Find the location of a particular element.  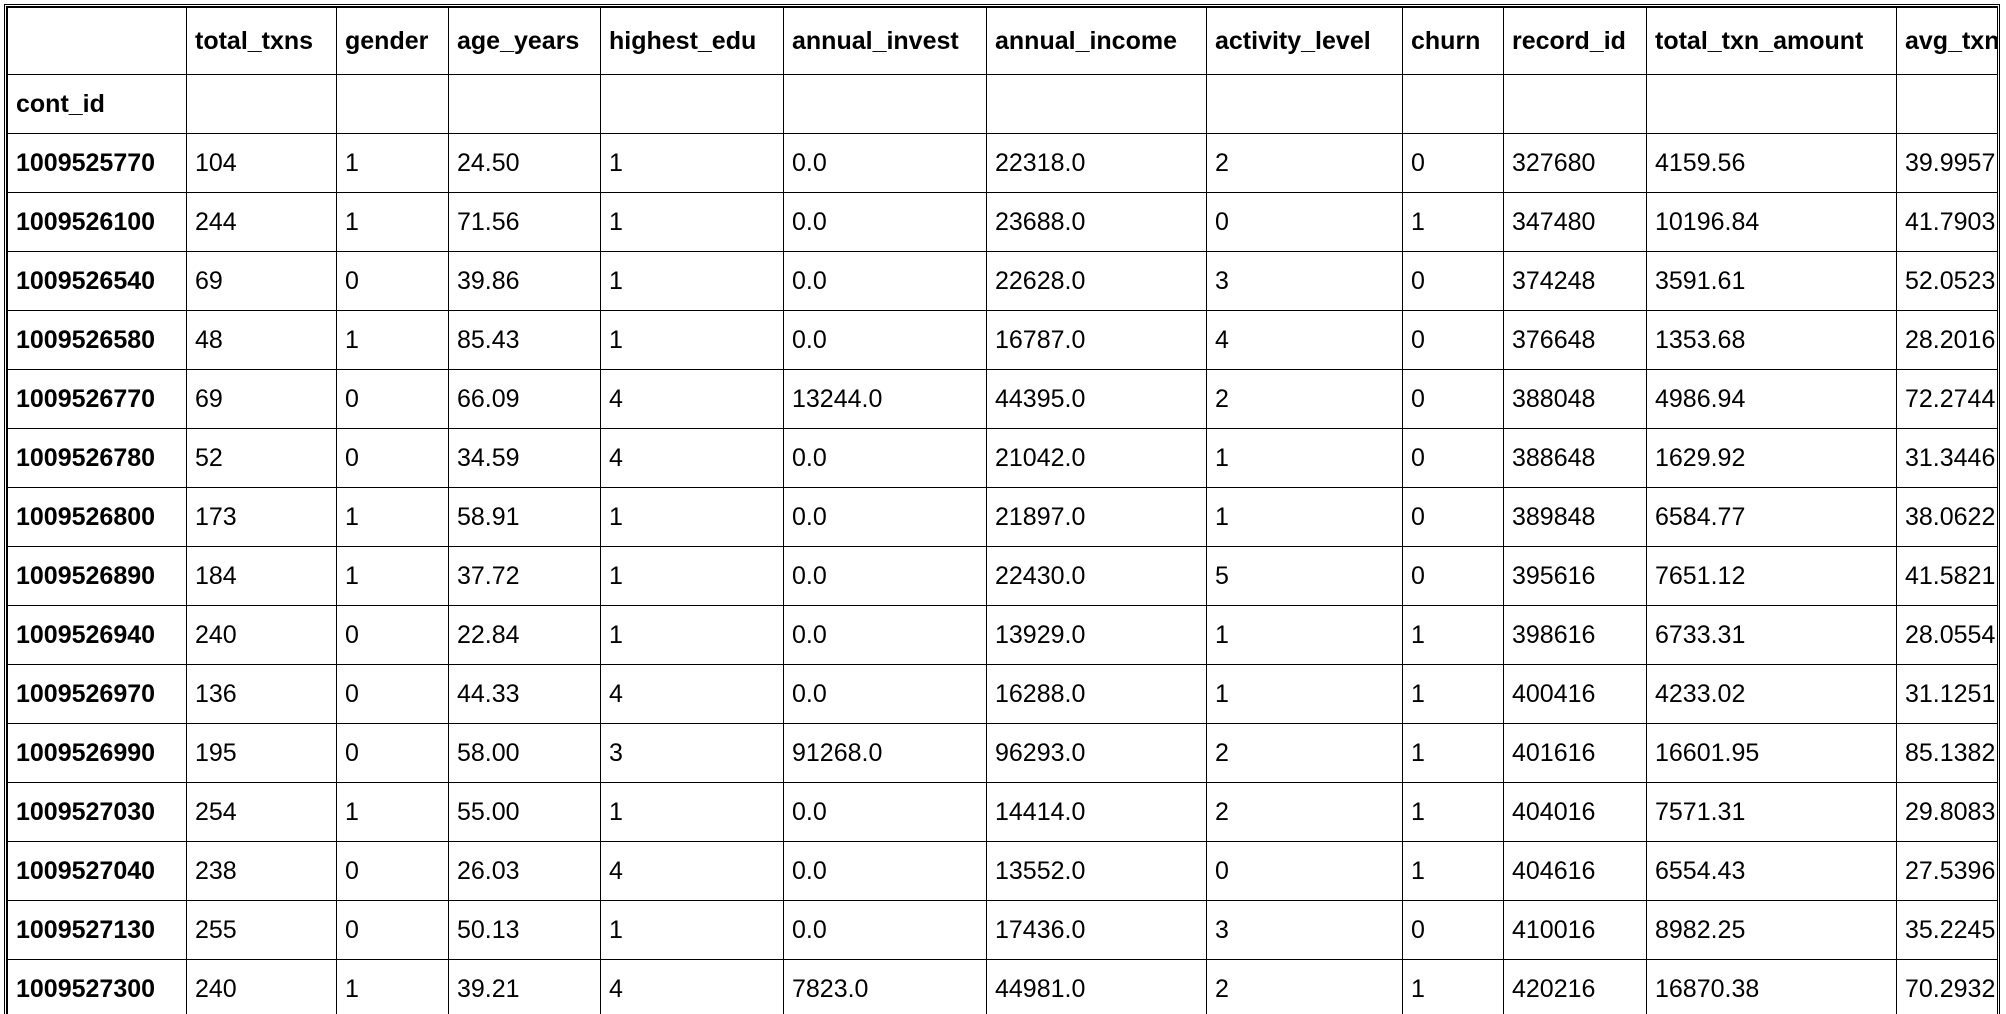

table-cell: 21897.0 is located at coordinates (1097, 517).